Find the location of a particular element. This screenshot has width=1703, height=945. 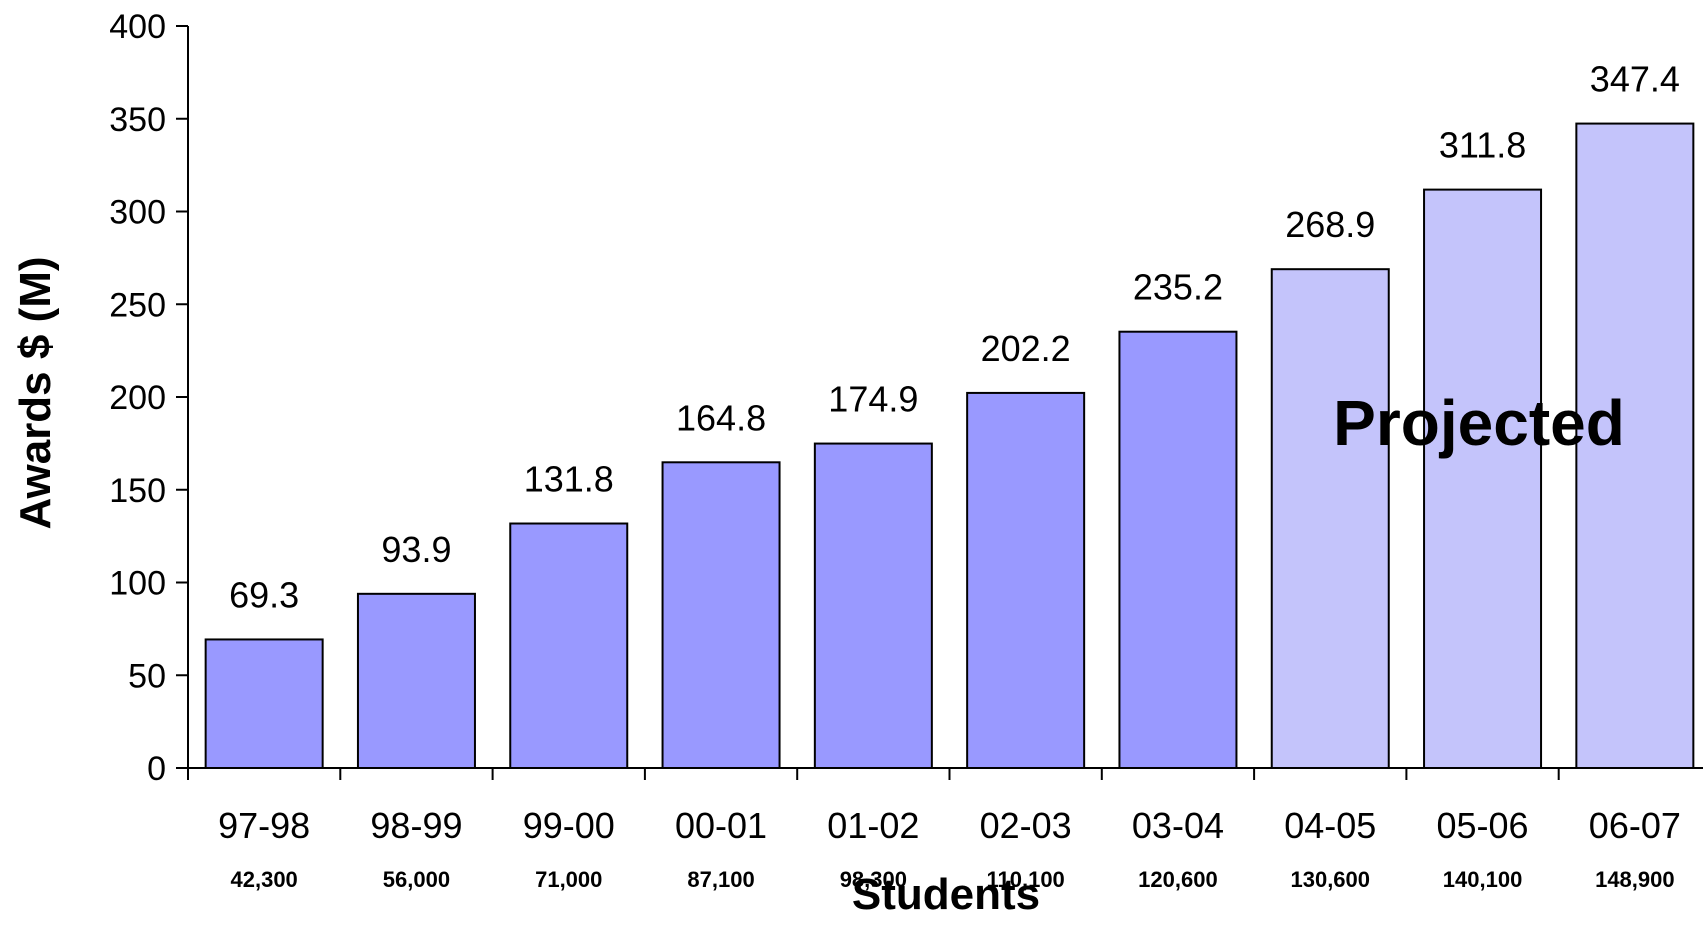

y-tick-label: 50 is located at coordinates (147, 676).